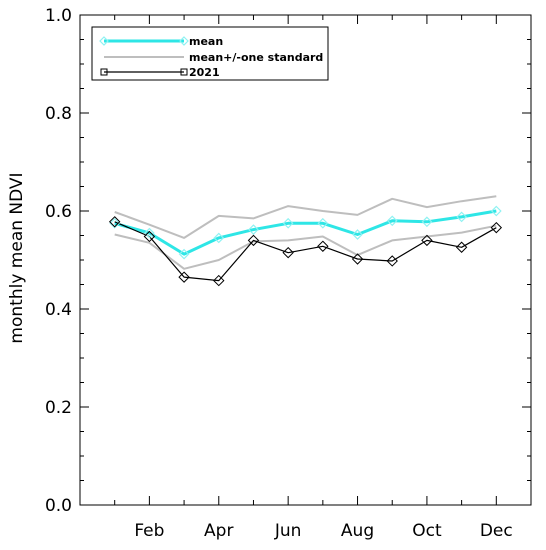 Image resolution: width=546 pixels, height=550 pixels. Describe the element at coordinates (58, 114) in the screenshot. I see `y-tick-label: 0.8` at that location.